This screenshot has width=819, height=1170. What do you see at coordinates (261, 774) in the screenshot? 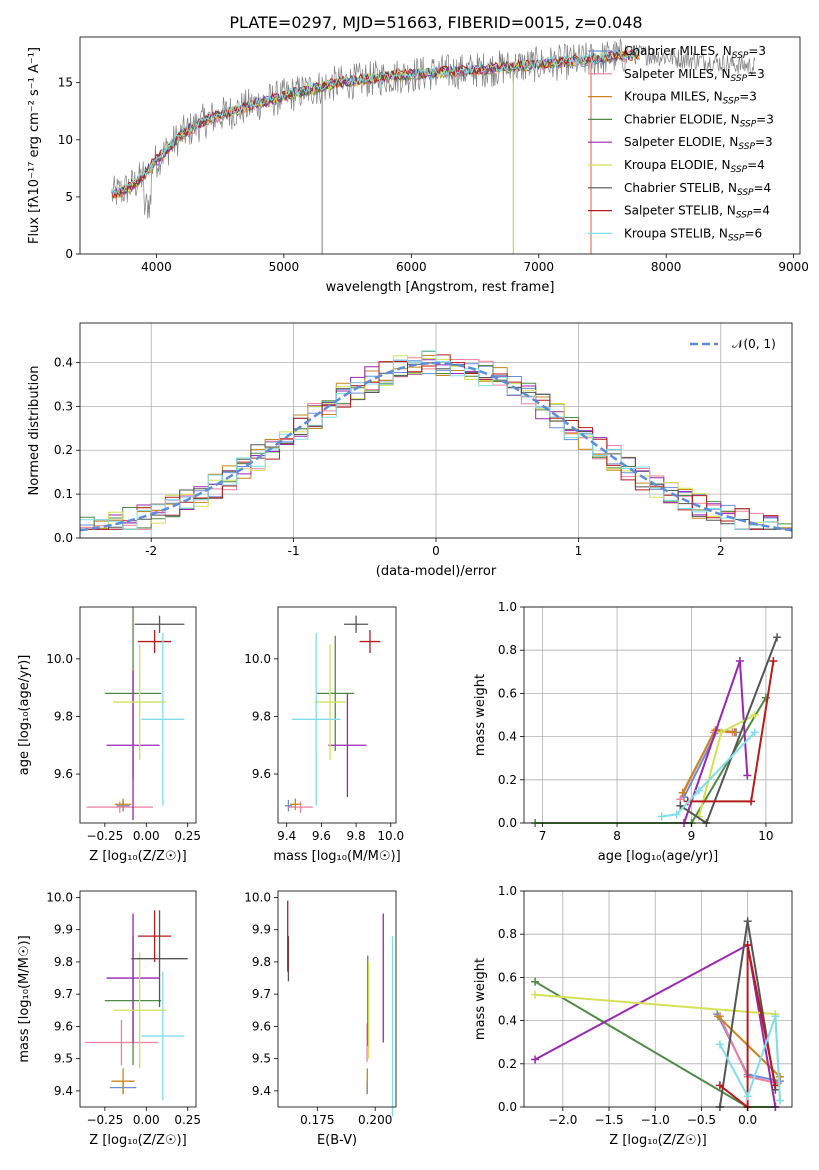
I see `y-tick-label: 9.6` at bounding box center [261, 774].